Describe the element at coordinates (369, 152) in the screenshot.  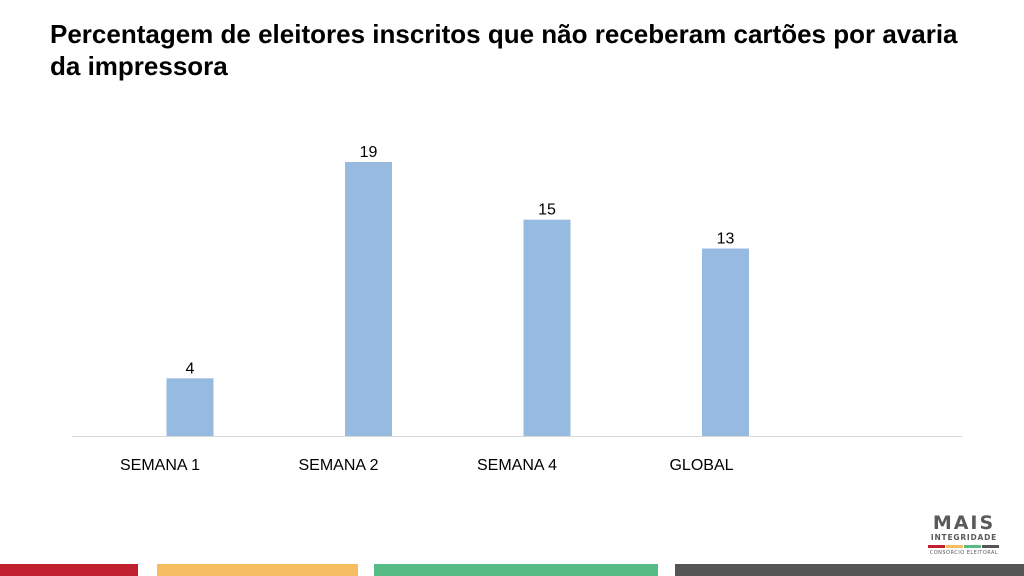
I see `data-label: 19` at that location.